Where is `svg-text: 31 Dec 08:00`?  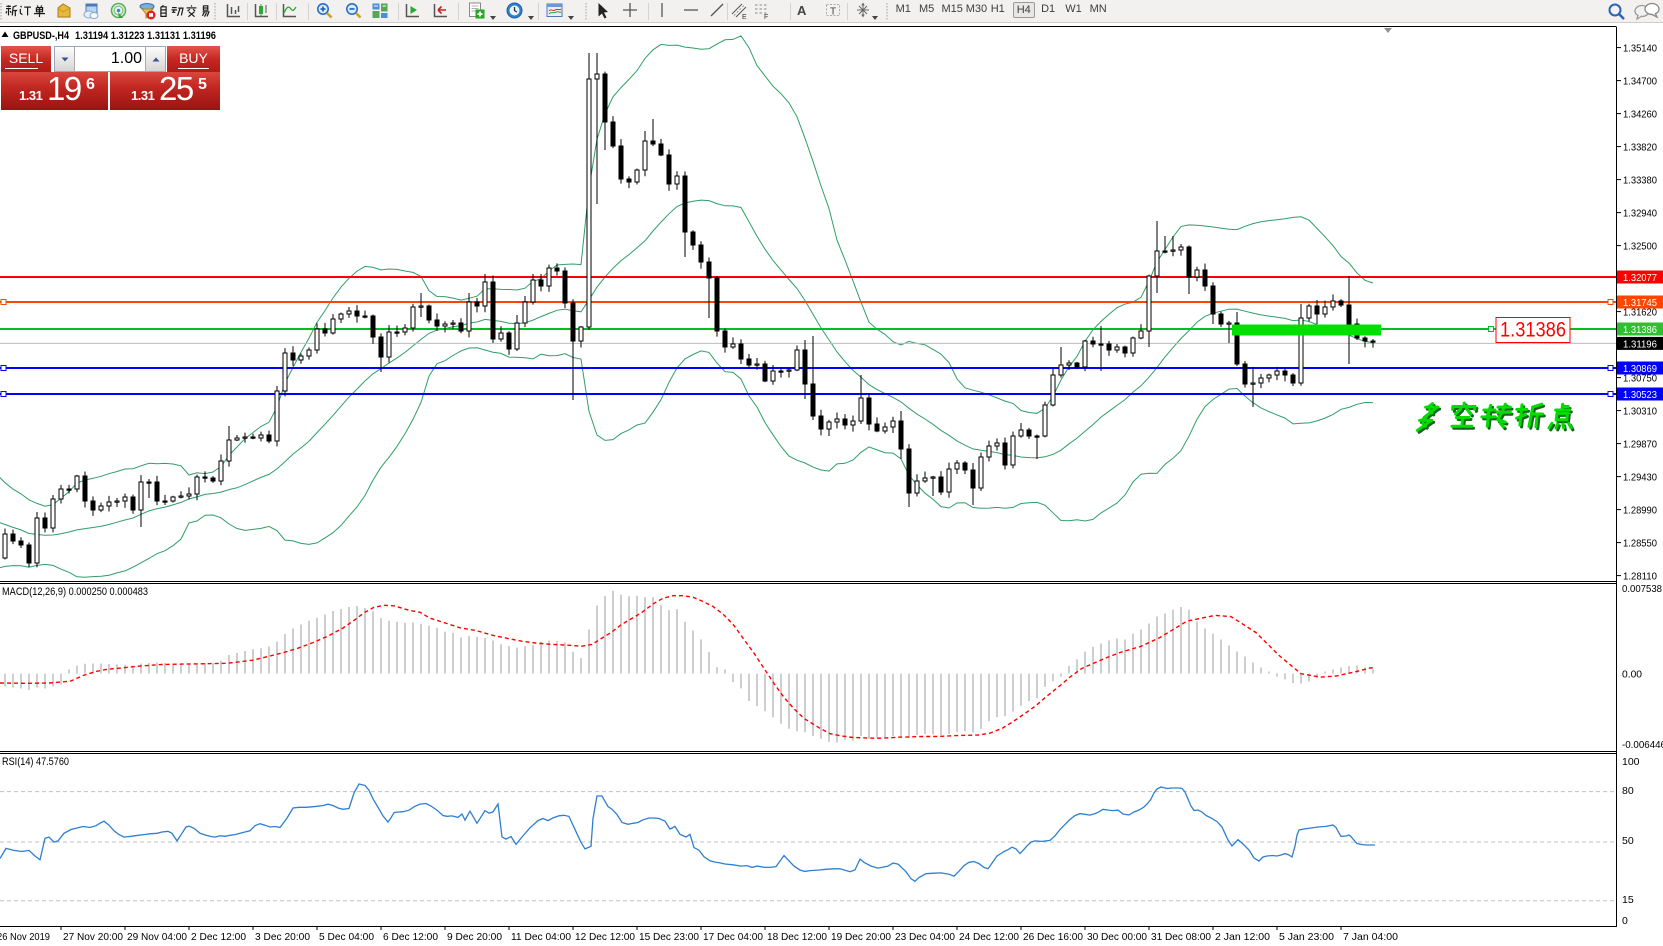
svg-text: 31 Dec 08:00 is located at coordinates (1181, 937).